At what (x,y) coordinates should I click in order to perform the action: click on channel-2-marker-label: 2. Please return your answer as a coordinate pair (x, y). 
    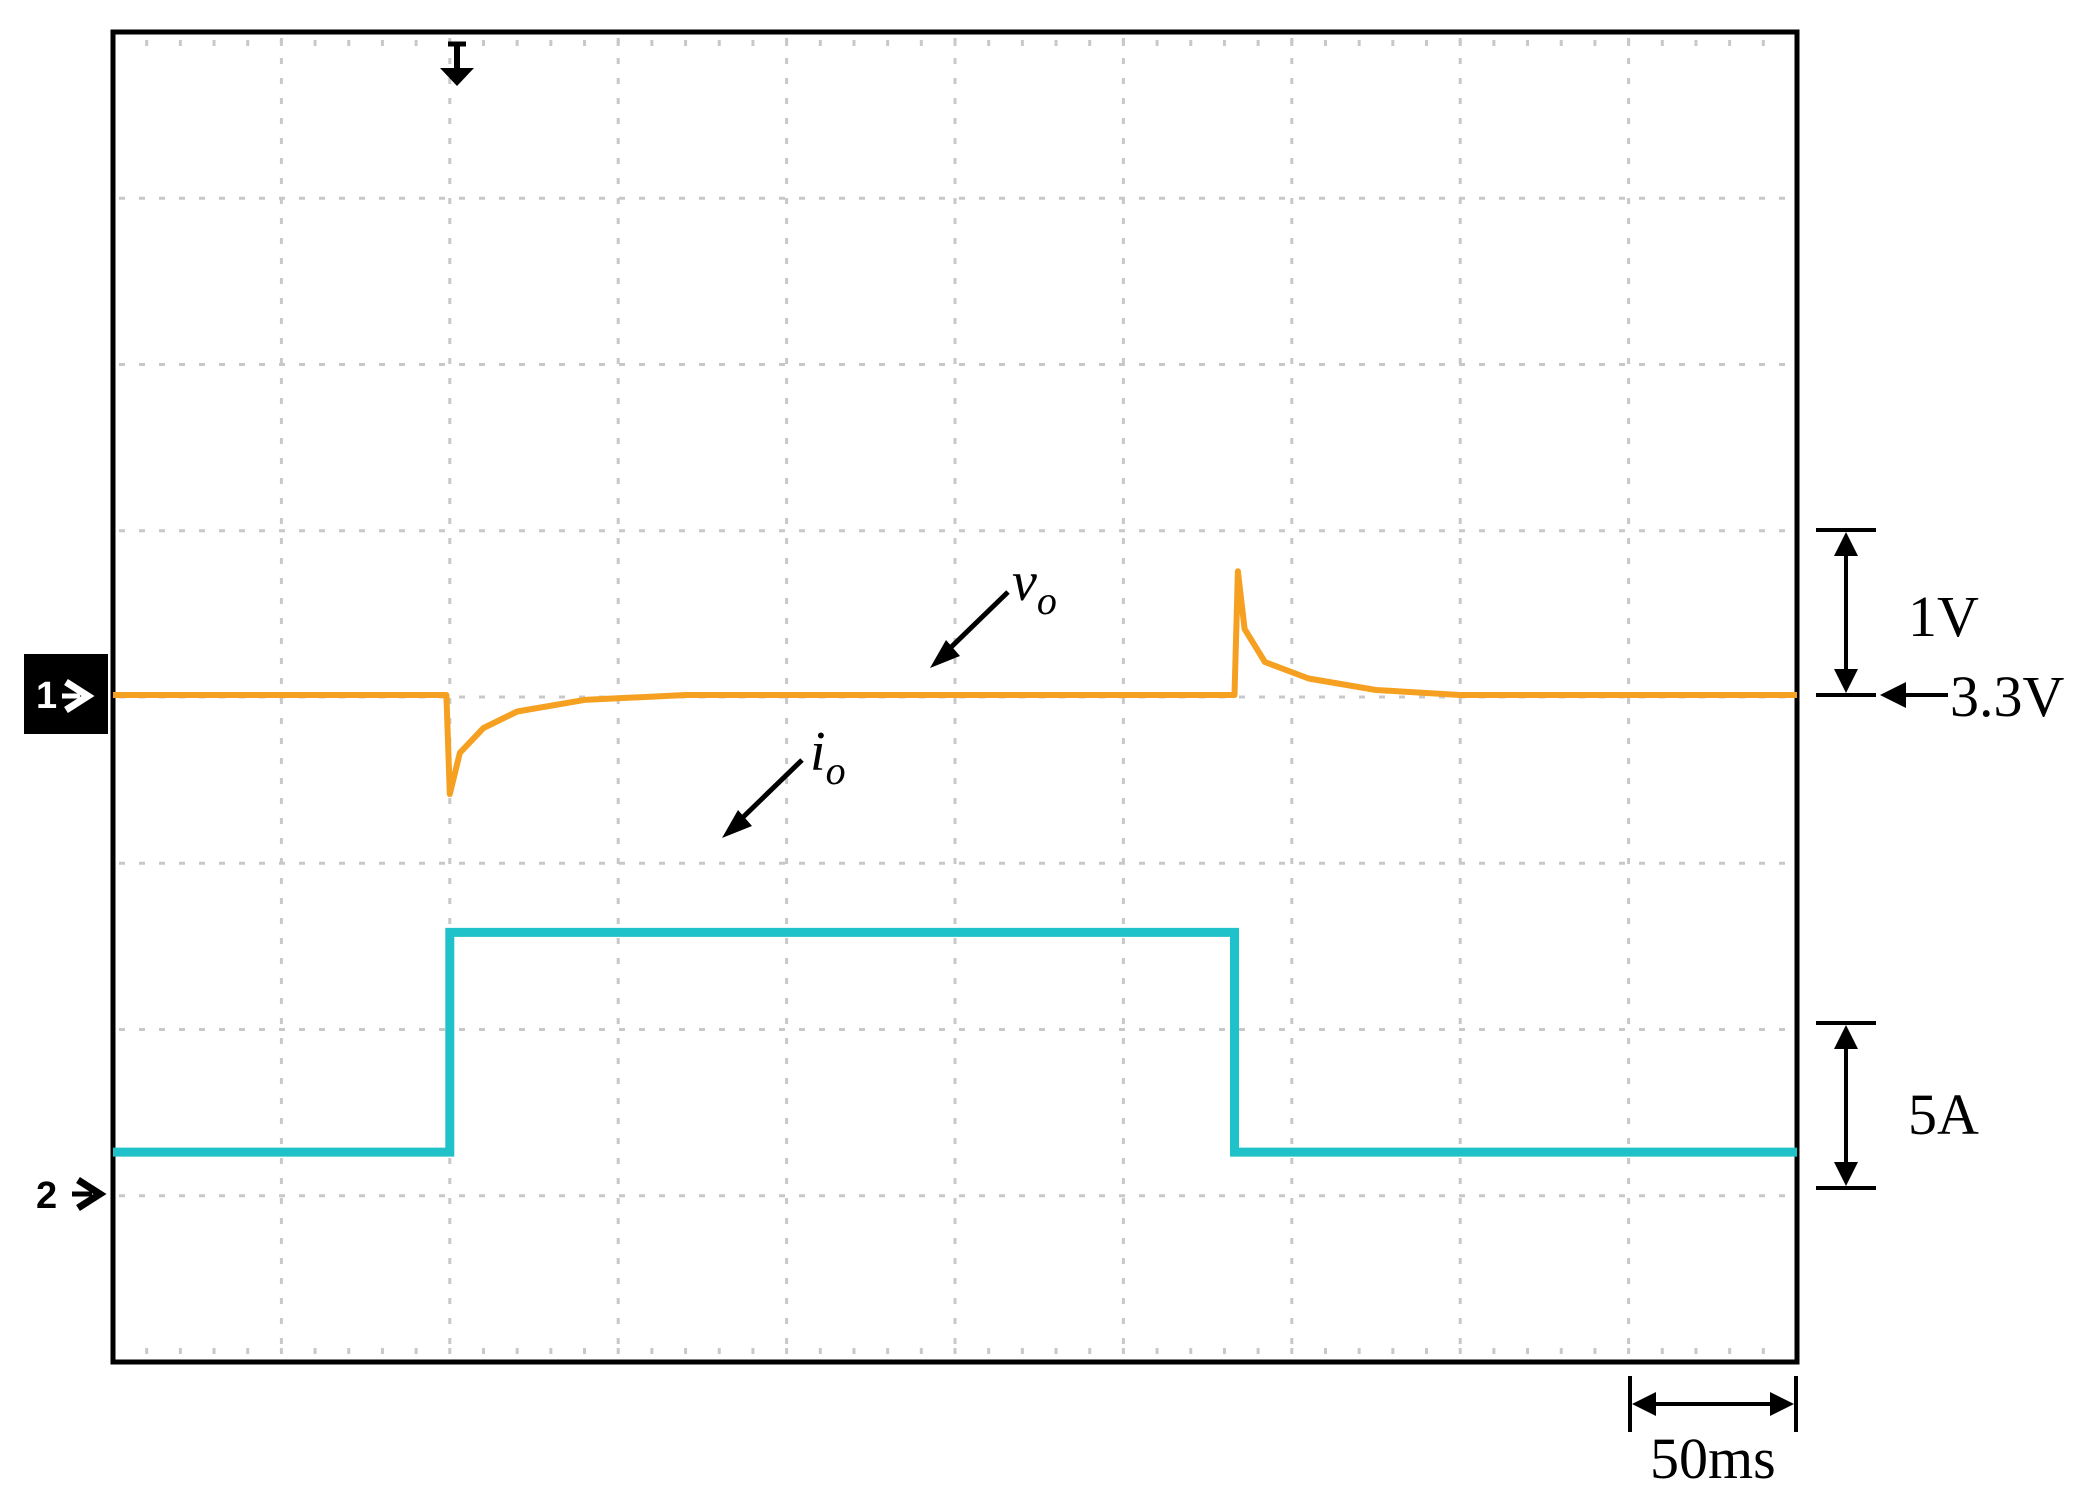
    Looking at the image, I should click on (46, 1196).